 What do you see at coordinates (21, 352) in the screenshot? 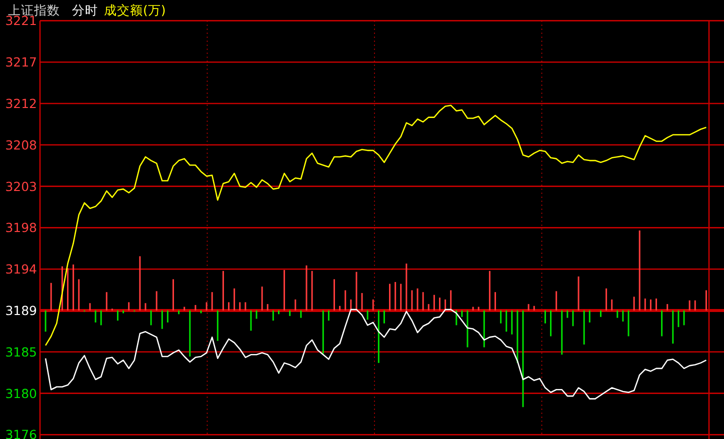
I see `y-tick-label: 3185` at bounding box center [21, 352].